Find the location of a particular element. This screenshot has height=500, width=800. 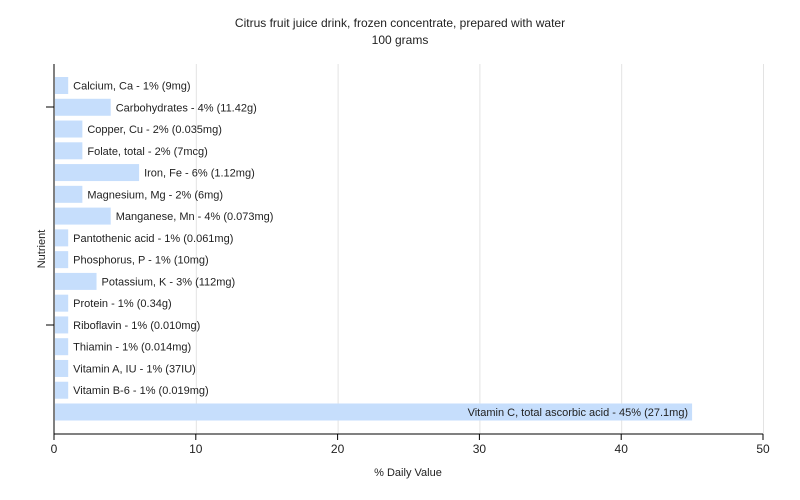

bar-label: Pantothenic acid - 1% (0.061mg) is located at coordinates (153, 239).